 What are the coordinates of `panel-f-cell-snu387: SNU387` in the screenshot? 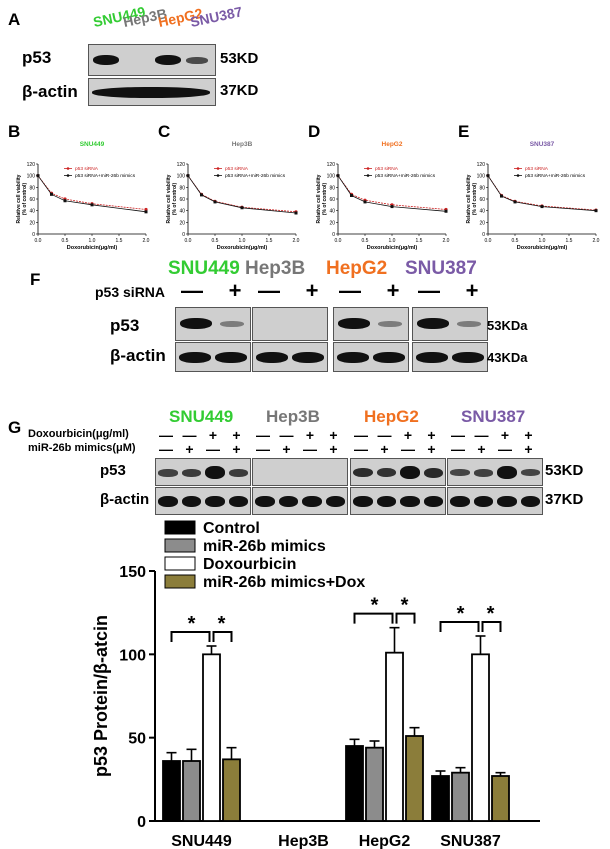 It's located at (441, 268).